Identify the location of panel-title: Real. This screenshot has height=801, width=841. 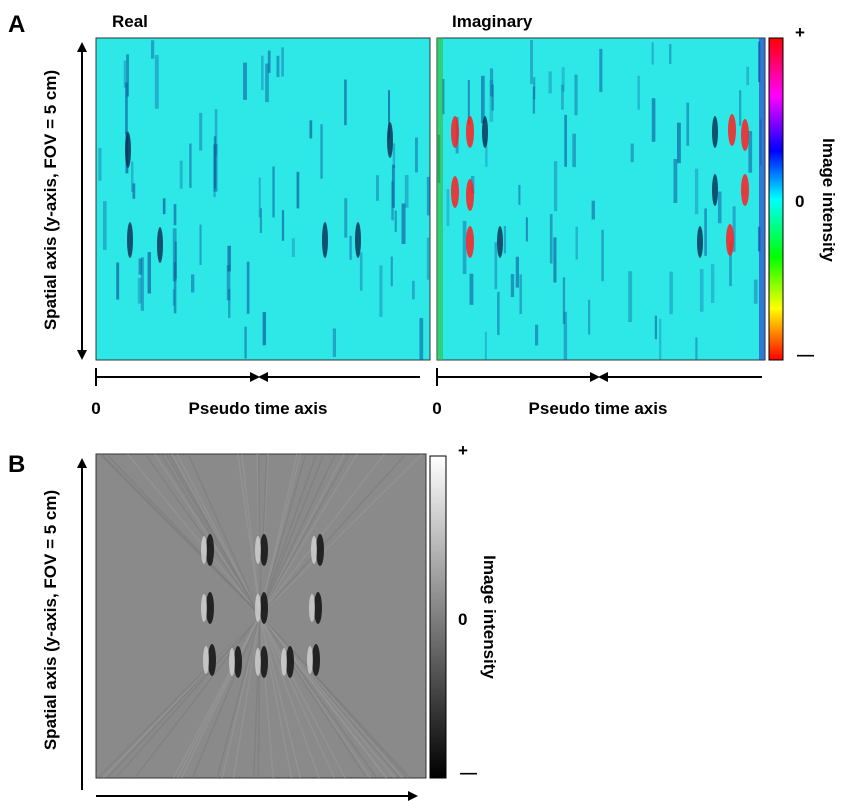
(130, 21).